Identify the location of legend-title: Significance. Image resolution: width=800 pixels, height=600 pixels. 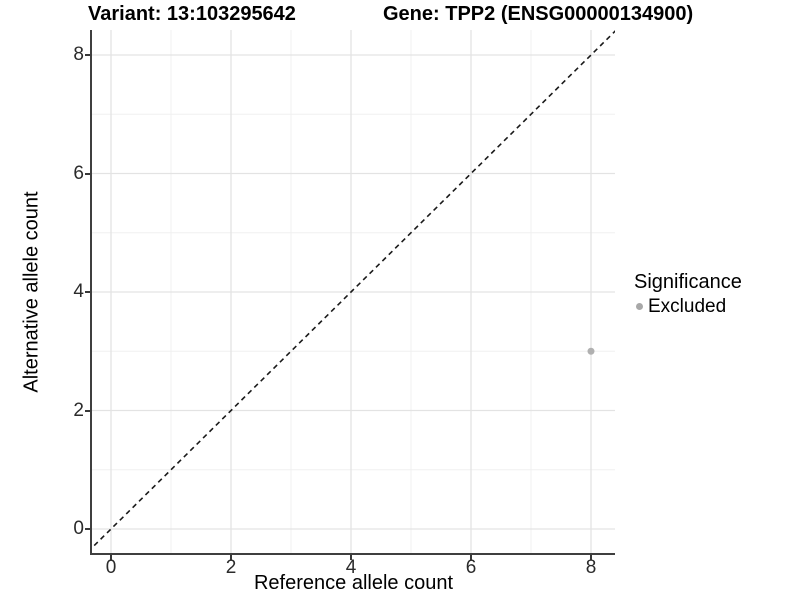
(688, 282).